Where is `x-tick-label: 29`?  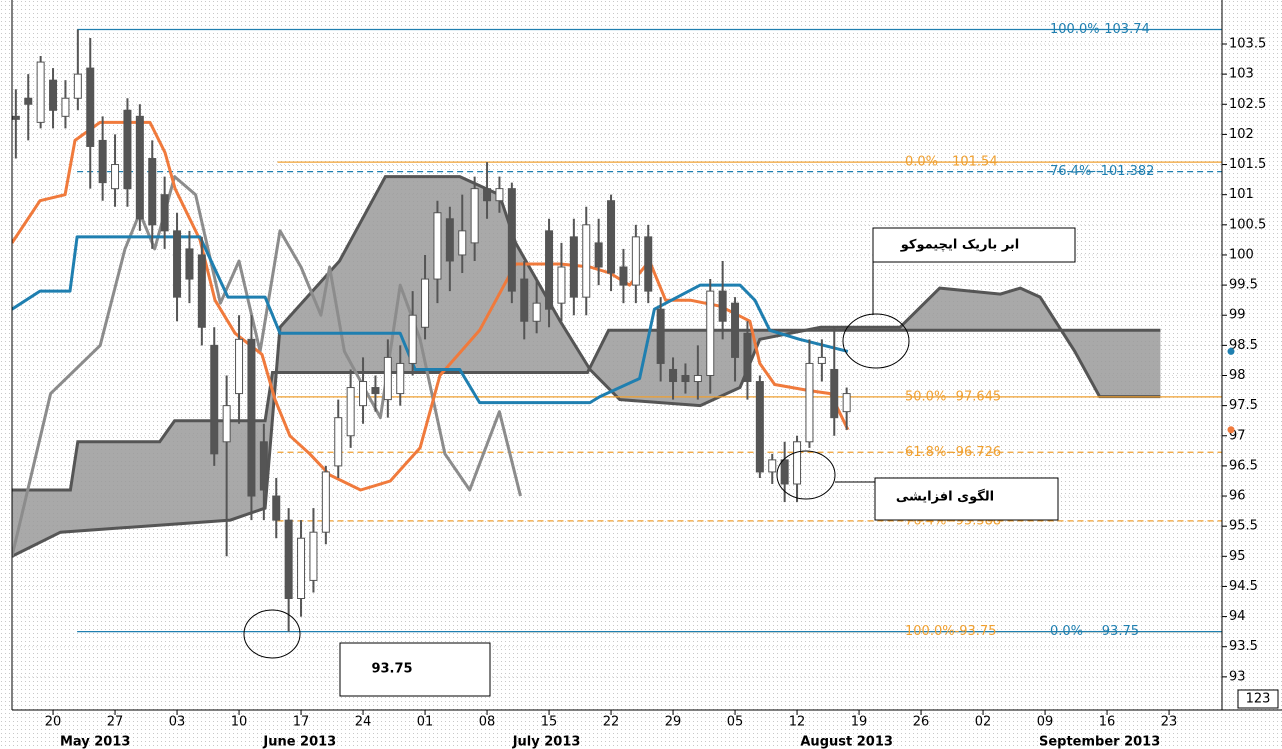
x-tick-label: 29 is located at coordinates (673, 722).